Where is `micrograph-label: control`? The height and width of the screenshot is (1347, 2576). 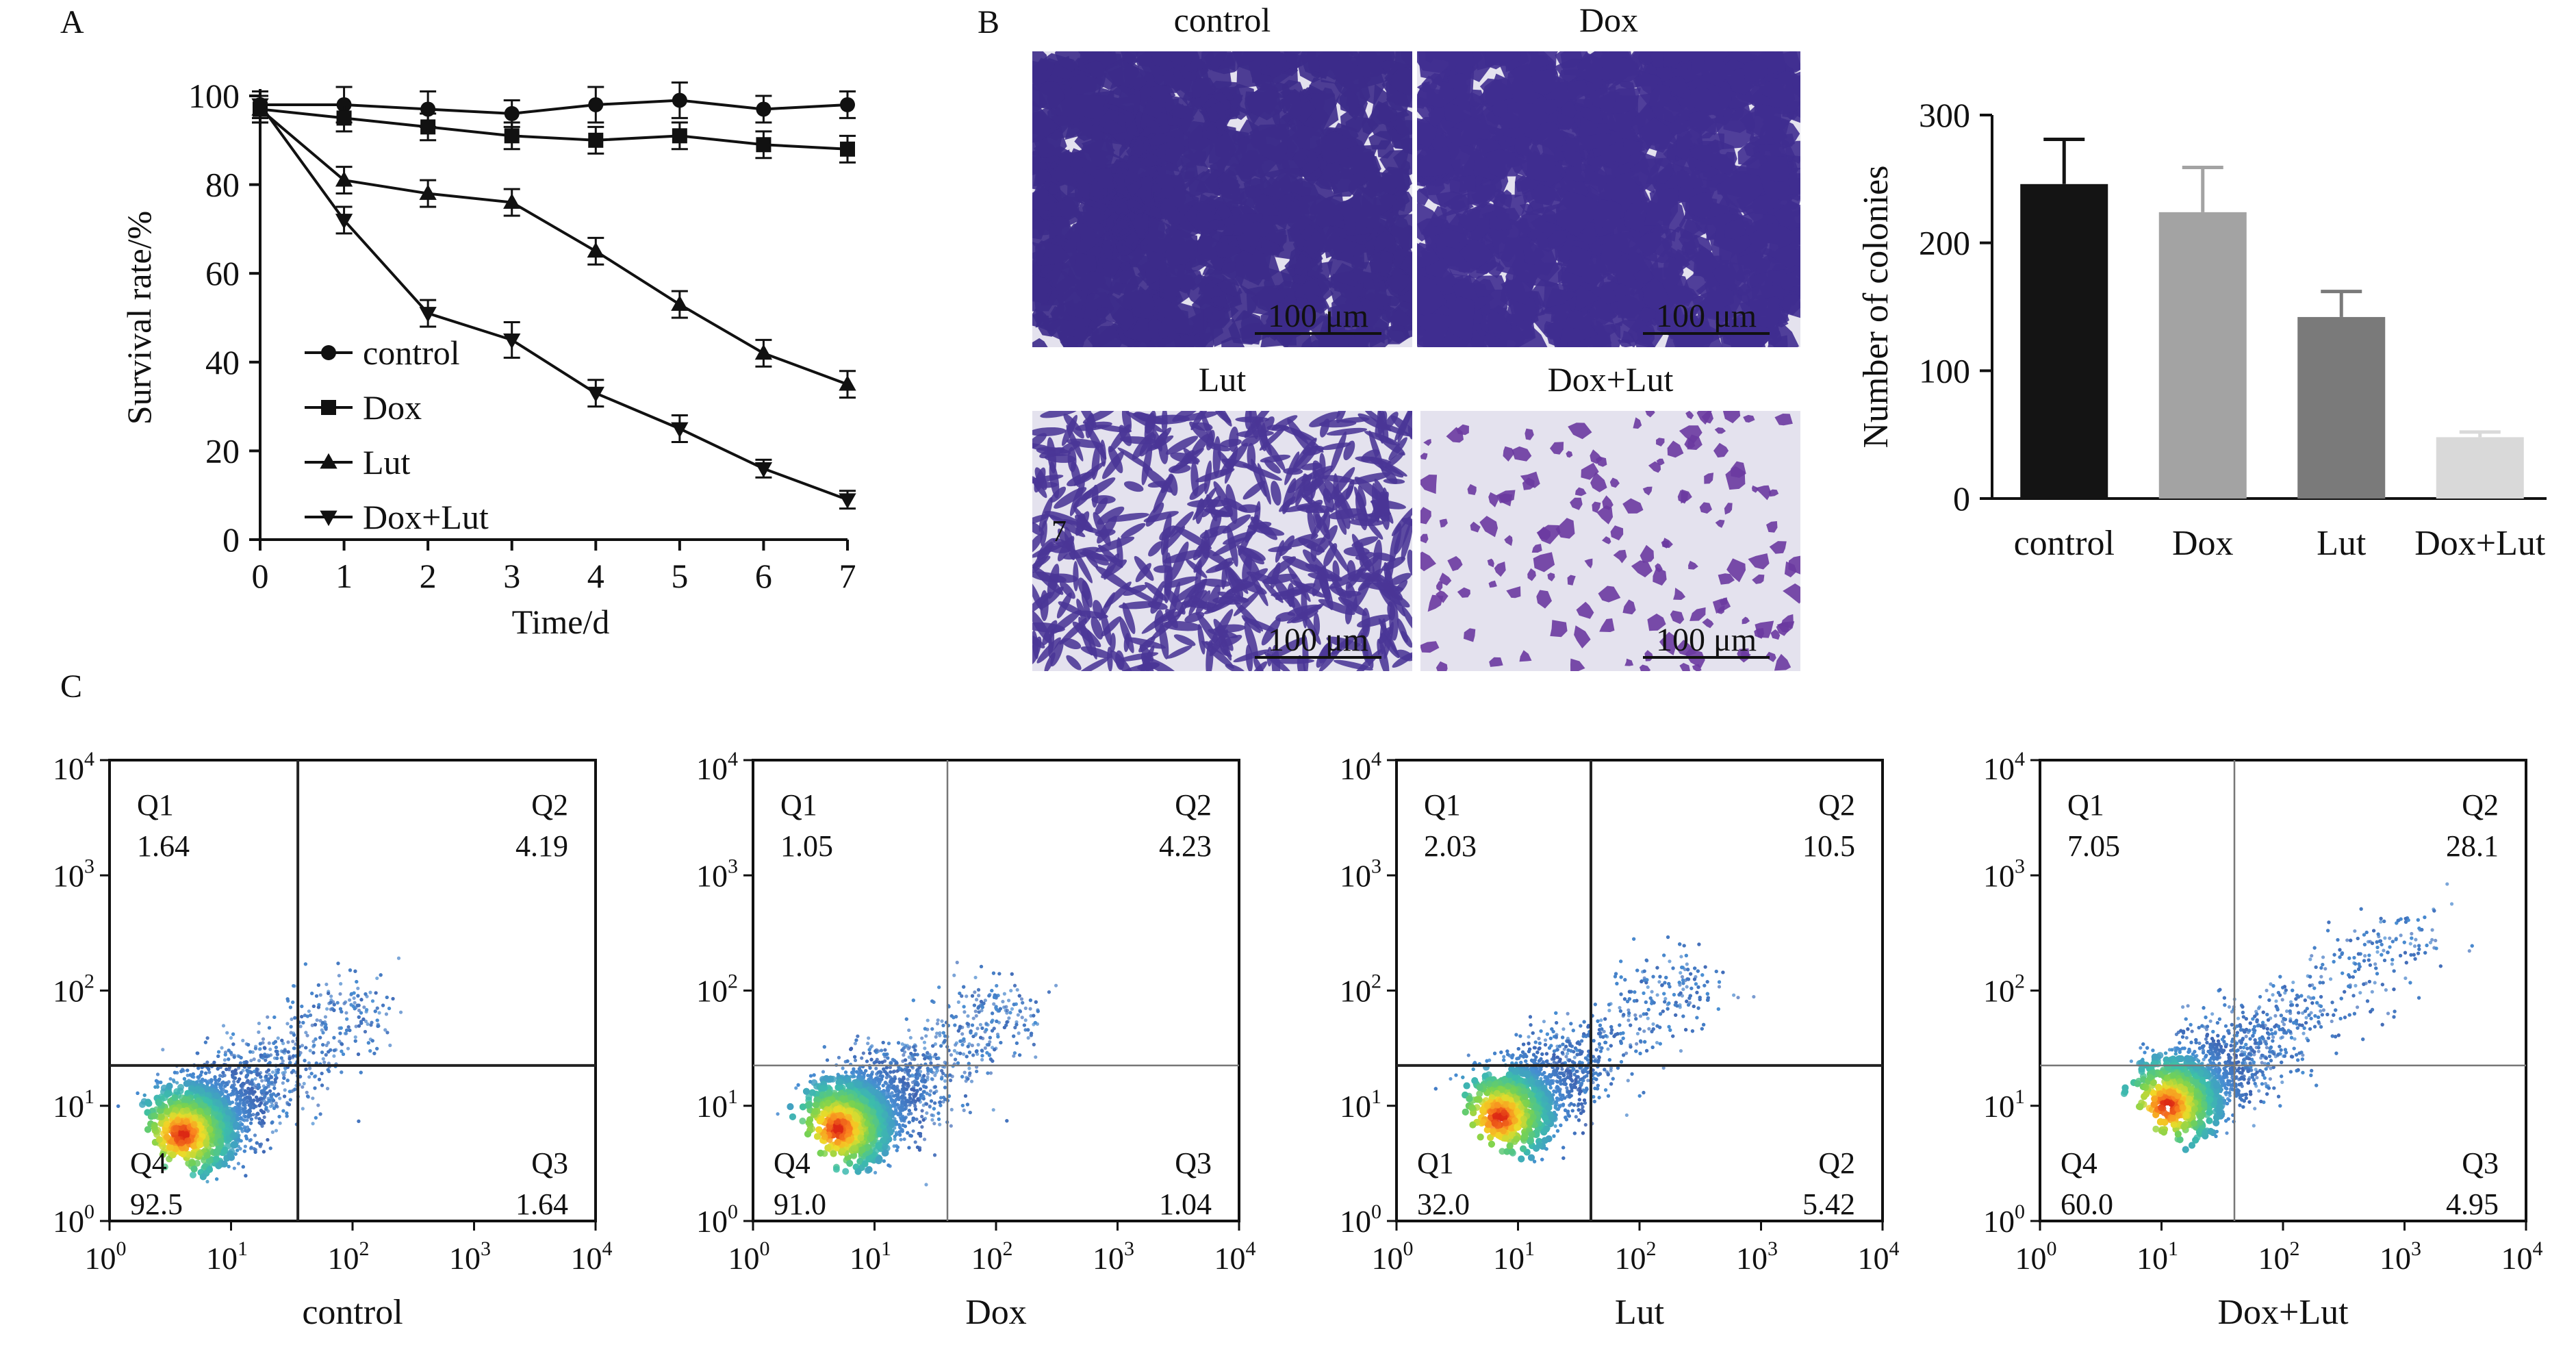 micrograph-label: control is located at coordinates (1222, 20).